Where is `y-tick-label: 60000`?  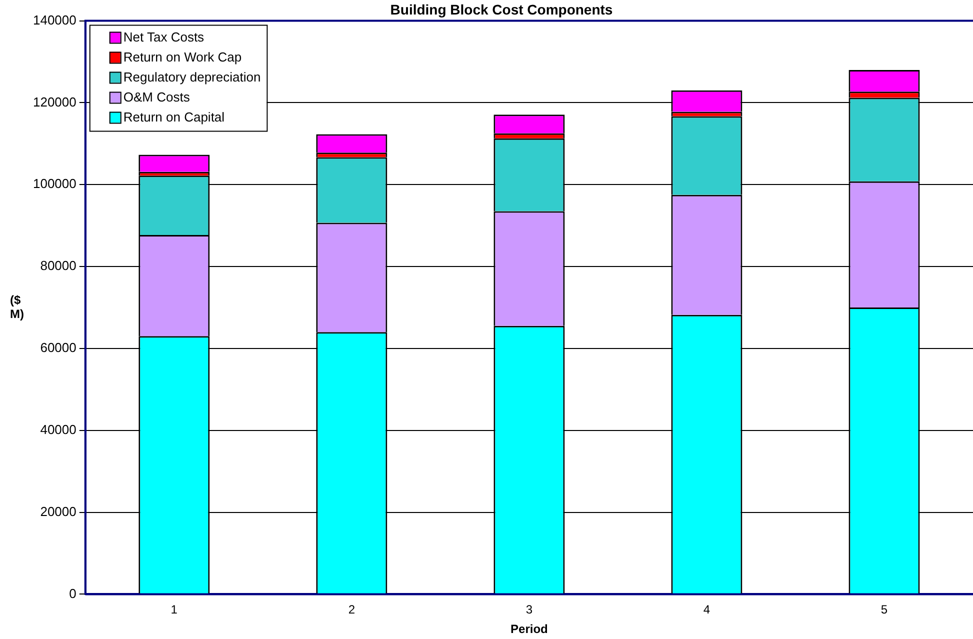
y-tick-label: 60000 is located at coordinates (58, 348).